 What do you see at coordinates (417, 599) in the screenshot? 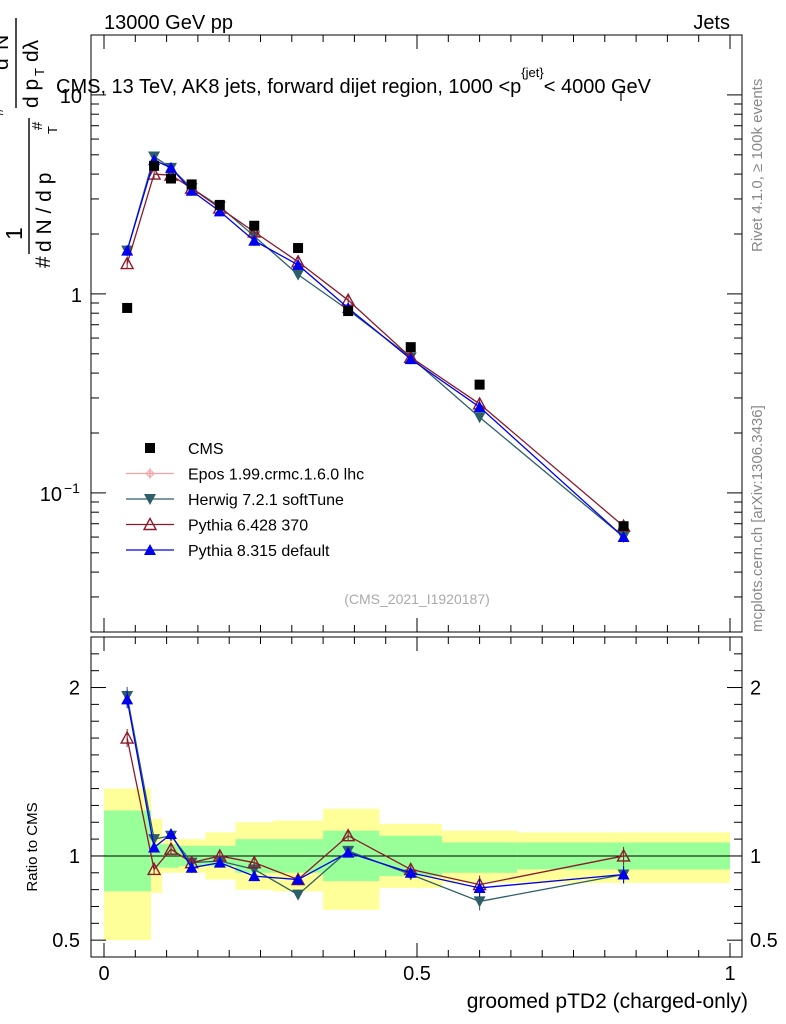
I see `analysis-watermark: (CMS_2021_I1920187)` at bounding box center [417, 599].